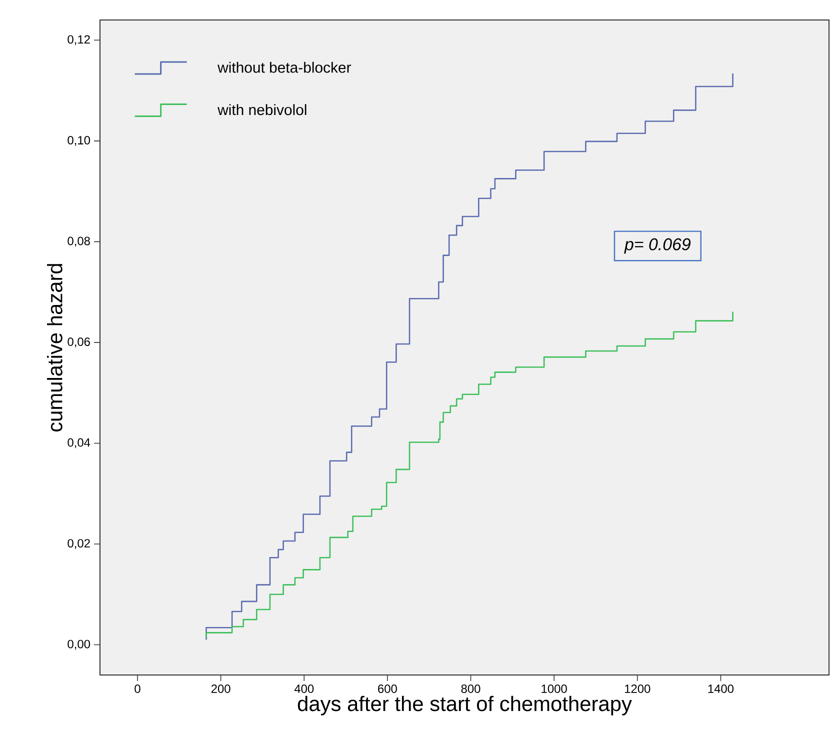  Describe the element at coordinates (220, 688) in the screenshot. I see `x-tick-label: 200` at that location.